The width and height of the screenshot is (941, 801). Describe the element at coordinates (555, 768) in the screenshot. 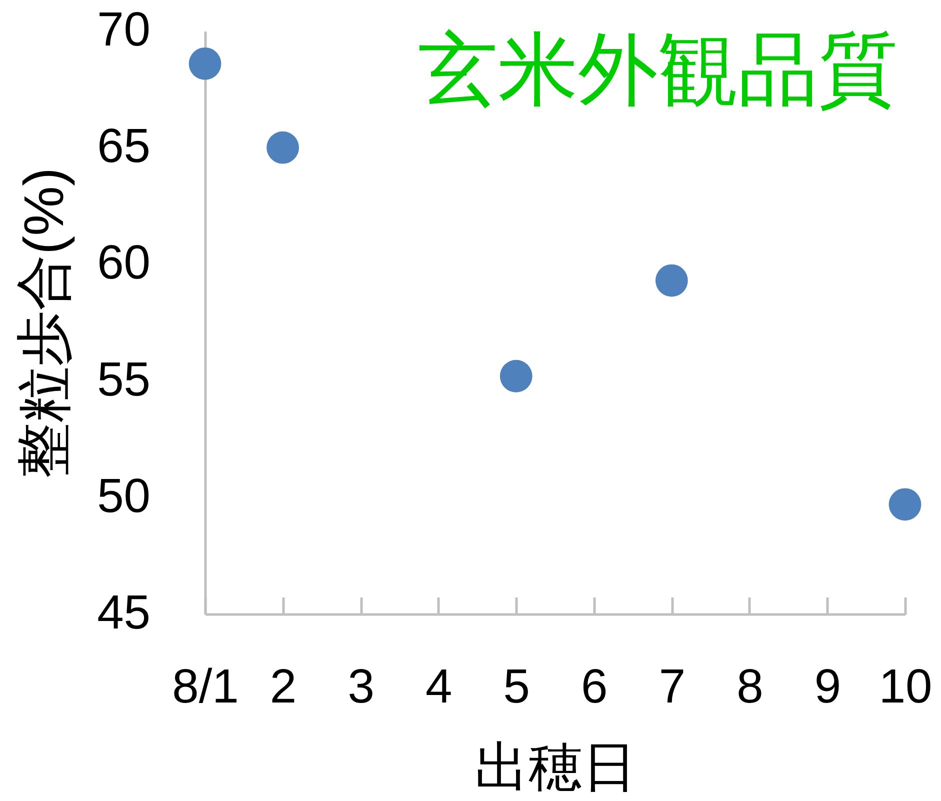

I see `x-axis-title: 出穂日` at that location.